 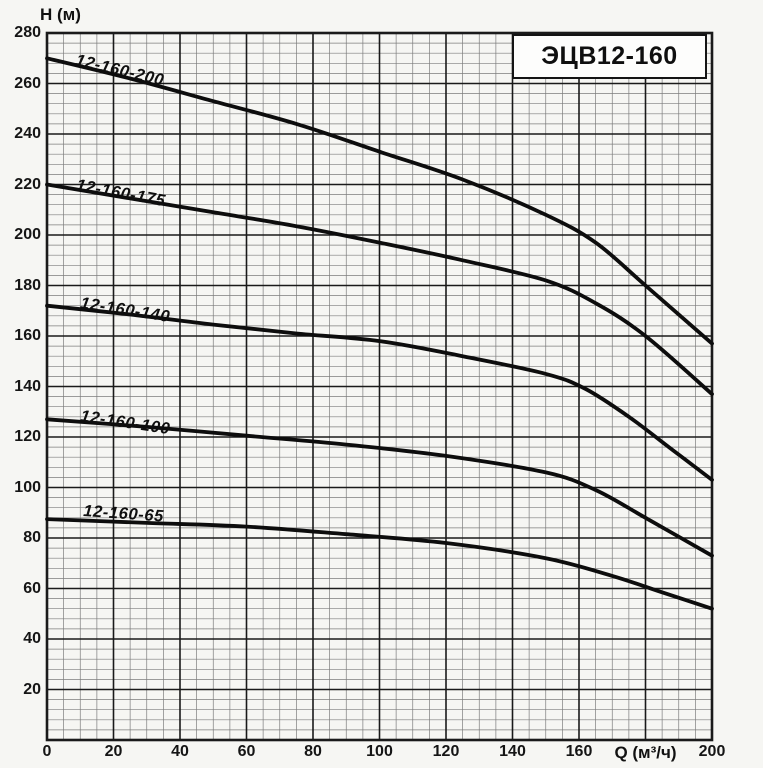 What do you see at coordinates (180, 751) in the screenshot?
I see `x-tick-40: 40` at bounding box center [180, 751].